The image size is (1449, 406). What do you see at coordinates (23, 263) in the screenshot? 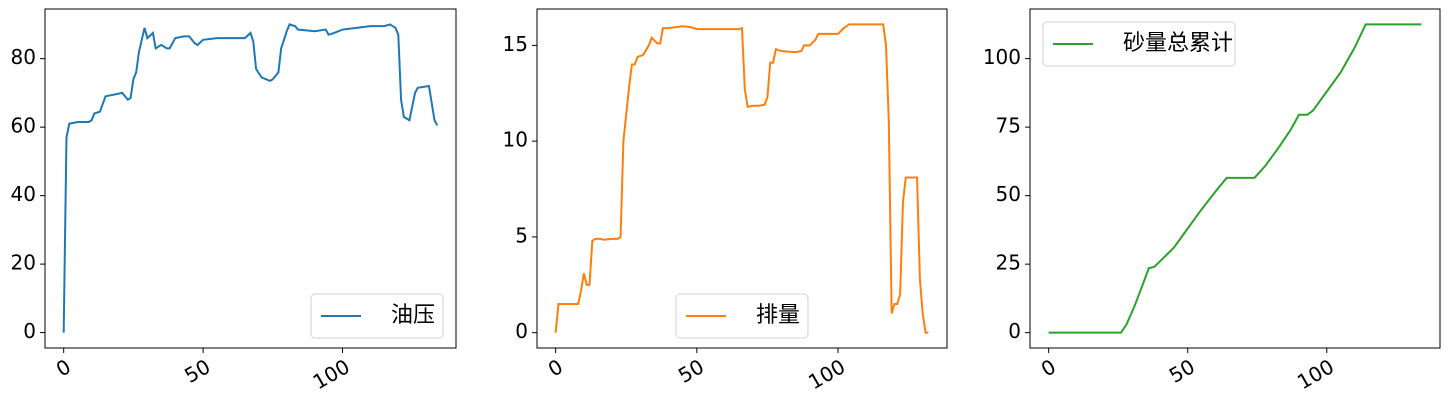
I see `y-tick-label: 20` at bounding box center [23, 263].